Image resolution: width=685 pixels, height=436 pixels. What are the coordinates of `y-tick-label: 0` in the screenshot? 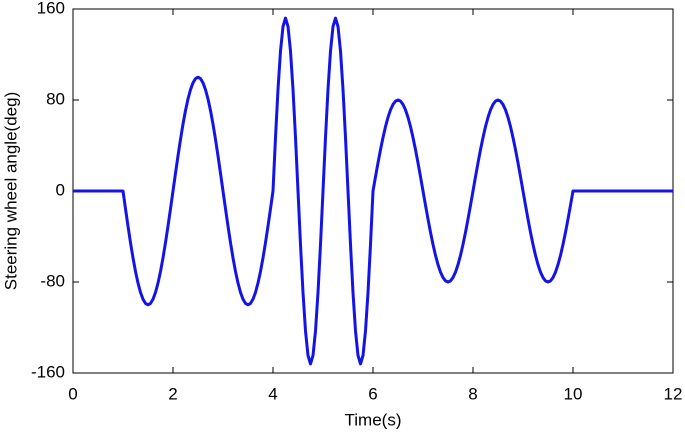 It's located at (60, 189).